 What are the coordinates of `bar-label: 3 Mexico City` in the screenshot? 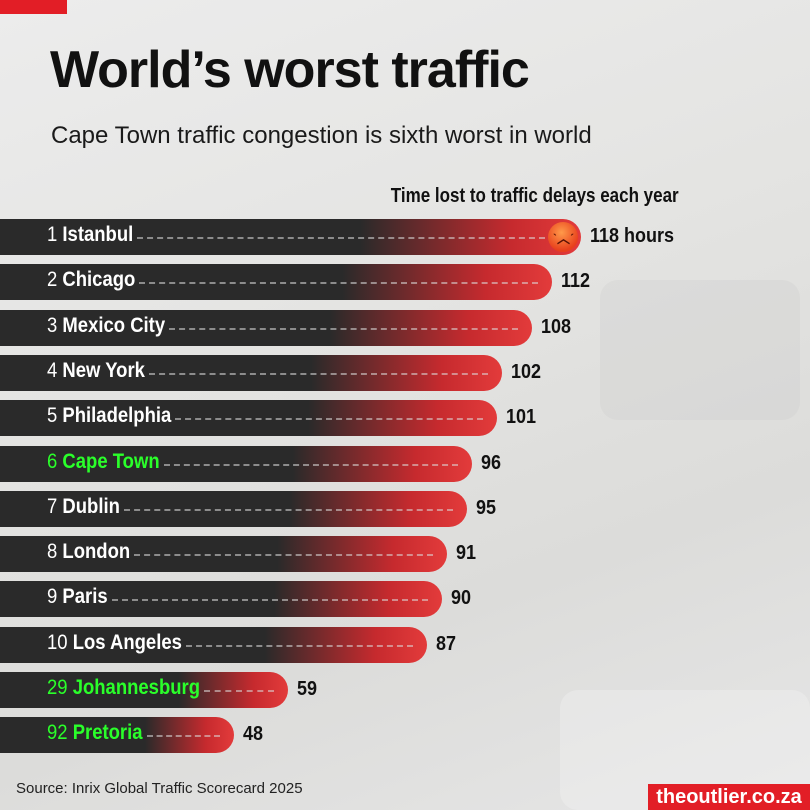 It's located at (106, 326).